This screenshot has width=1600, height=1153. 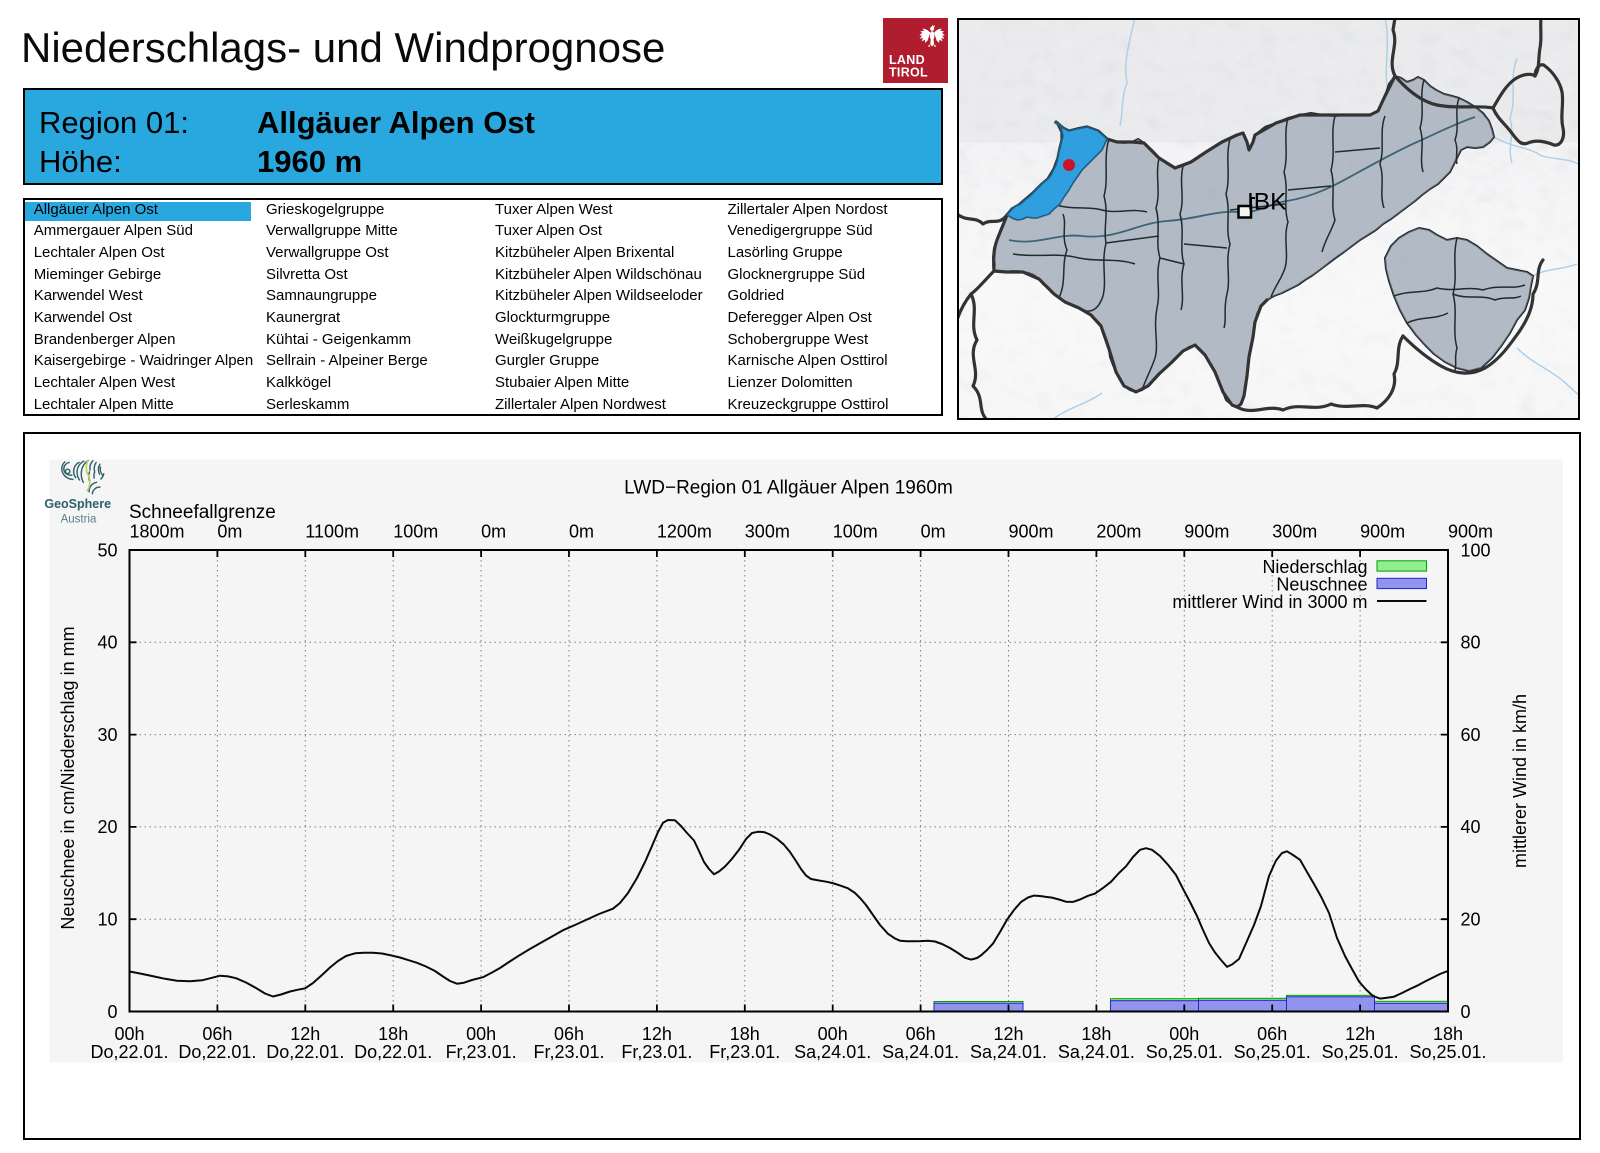 What do you see at coordinates (1520, 781) in the screenshot?
I see `svg-text: mittlerer Wind in km/h` at bounding box center [1520, 781].